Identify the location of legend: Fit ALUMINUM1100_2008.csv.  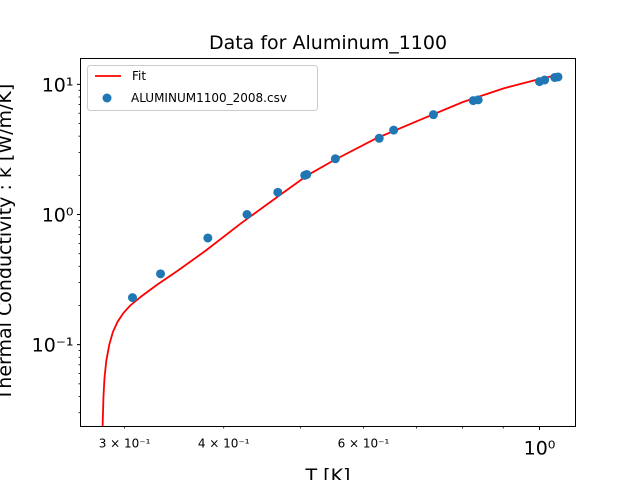
(202, 88).